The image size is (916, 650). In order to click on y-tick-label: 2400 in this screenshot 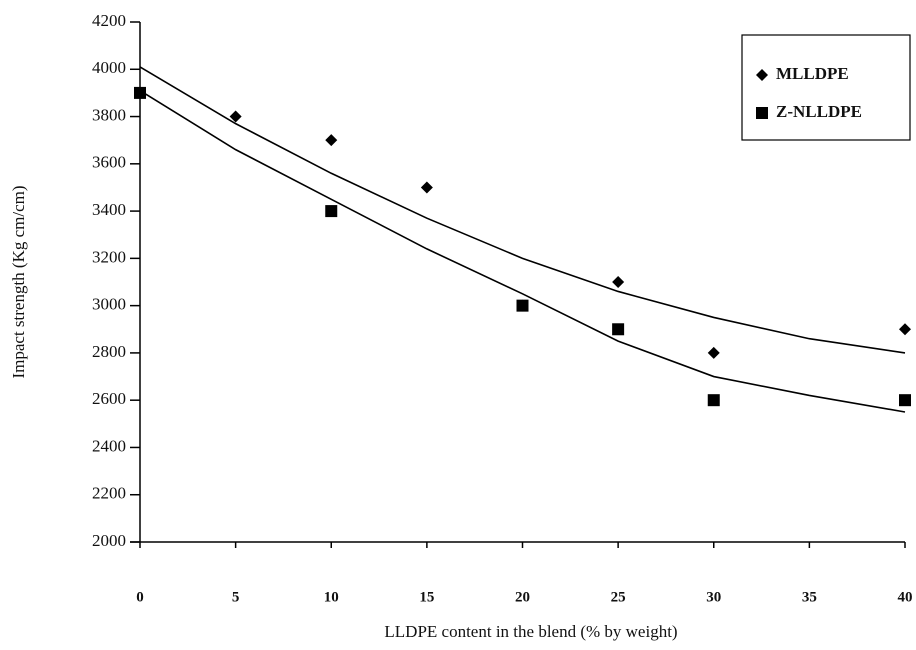, I will do `click(109, 445)`.